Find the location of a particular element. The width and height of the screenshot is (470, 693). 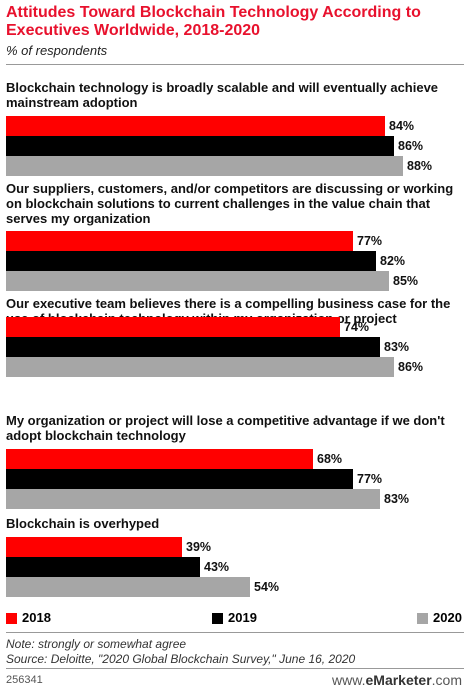

brand-name: eMarketer is located at coordinates (398, 680).